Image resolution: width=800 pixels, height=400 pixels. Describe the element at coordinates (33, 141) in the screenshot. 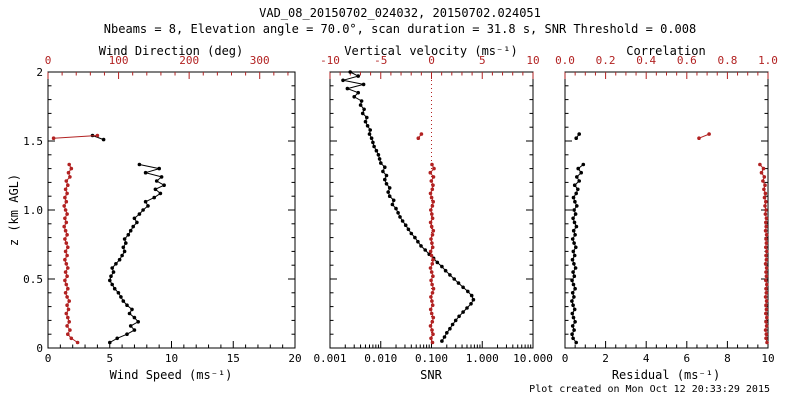

I see `svg-text: 1.5` at that location.